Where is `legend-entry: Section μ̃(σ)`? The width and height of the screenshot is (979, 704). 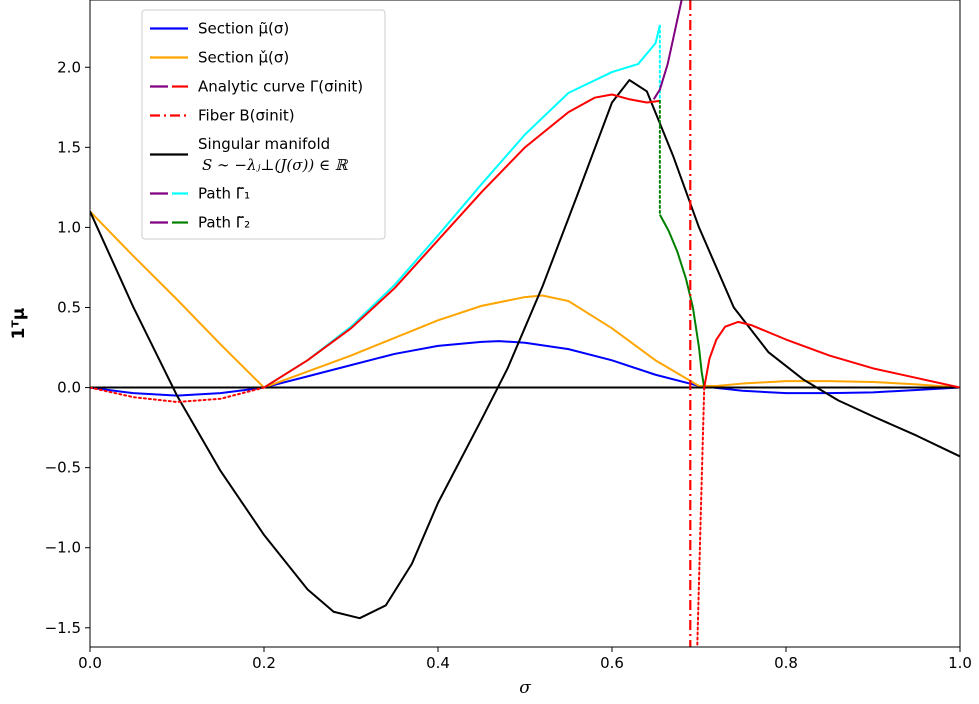
legend-entry: Section μ̃(σ) is located at coordinates (219, 29).